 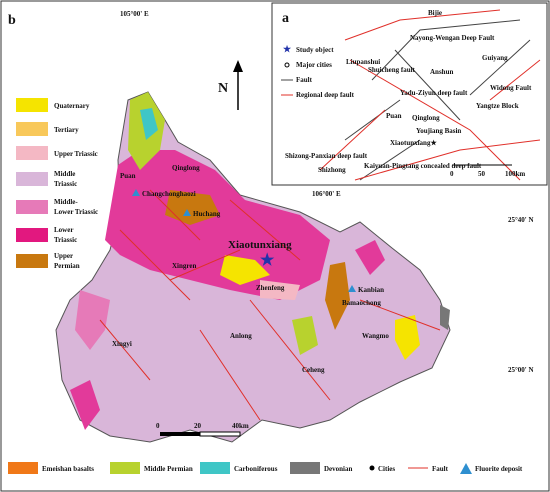 I want to click on legend-label: Lower Triassic, so click(x=76, y=212).